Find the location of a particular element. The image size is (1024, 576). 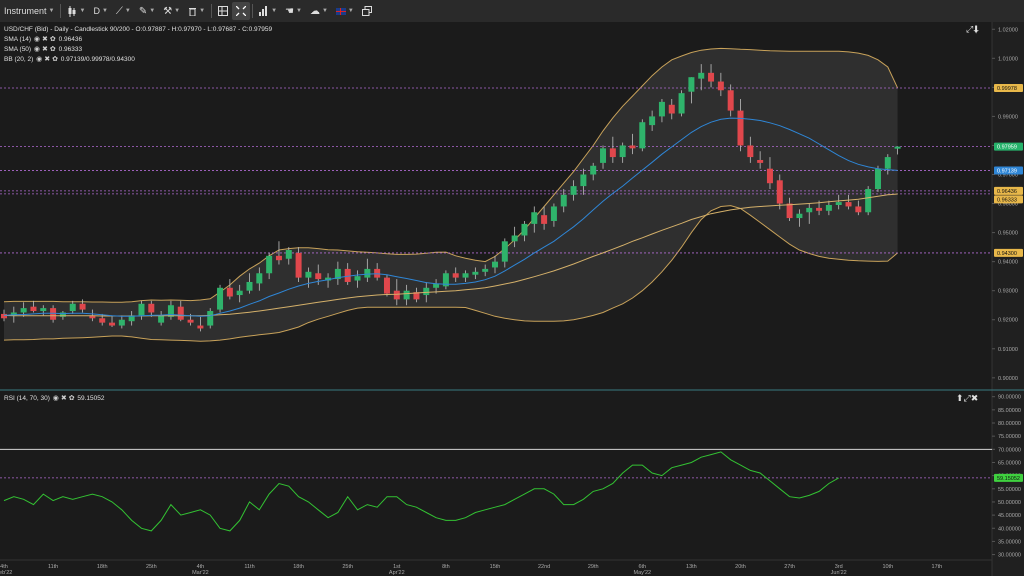

hand-button: ☚ ▼ is located at coordinates (293, 11).